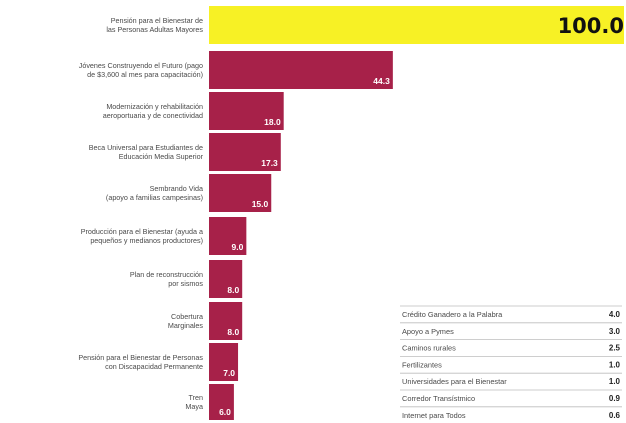  I want to click on table-row-4: Fertilizantes 1.0, so click(511, 367).